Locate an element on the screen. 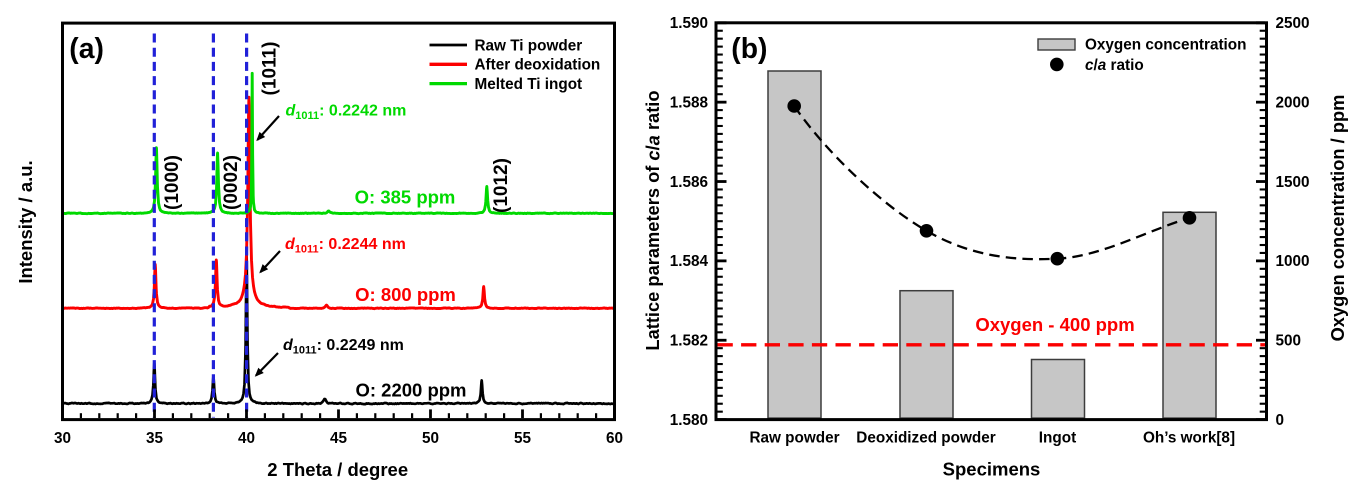 The image size is (1359, 497). svg-text: 1.582 is located at coordinates (689, 341).